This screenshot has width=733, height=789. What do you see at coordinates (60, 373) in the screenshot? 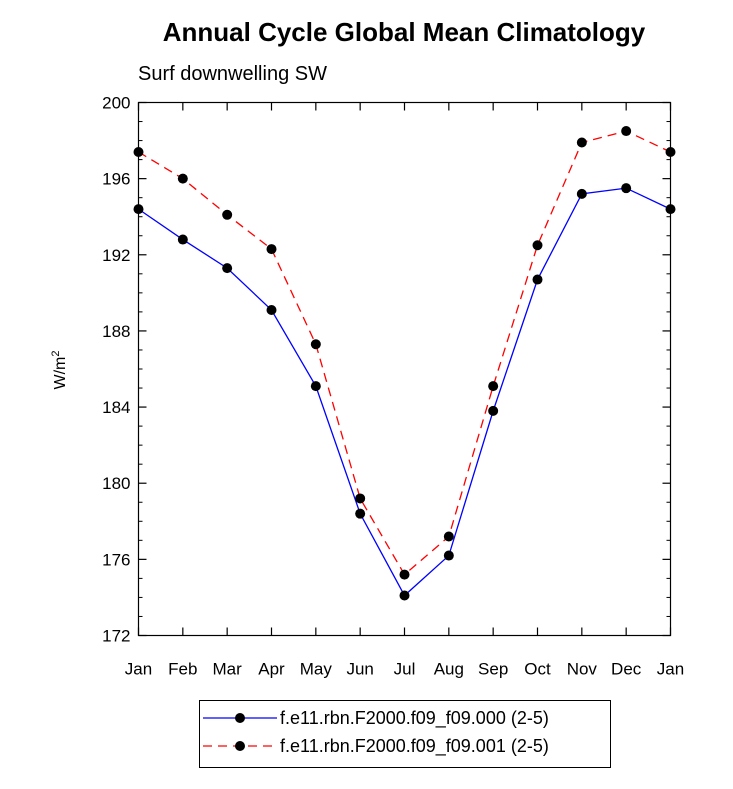
I see `y-axis-label-text: W/m` at bounding box center [60, 373].